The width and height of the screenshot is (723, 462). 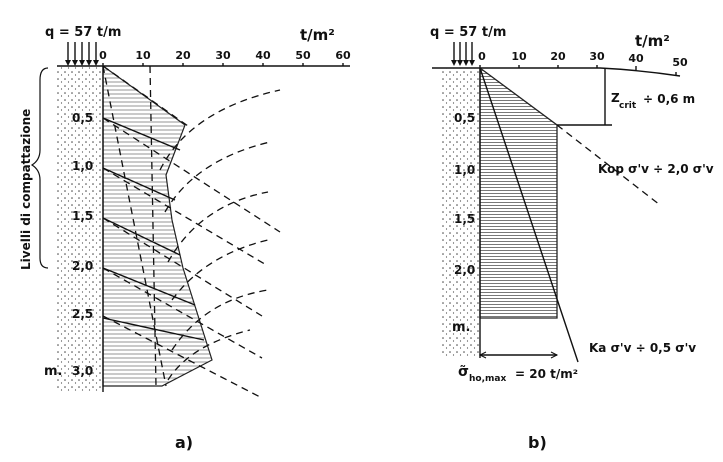 What do you see at coordinates (183, 55) in the screenshot?
I see `panel-a-tick-20: 20` at bounding box center [183, 55].